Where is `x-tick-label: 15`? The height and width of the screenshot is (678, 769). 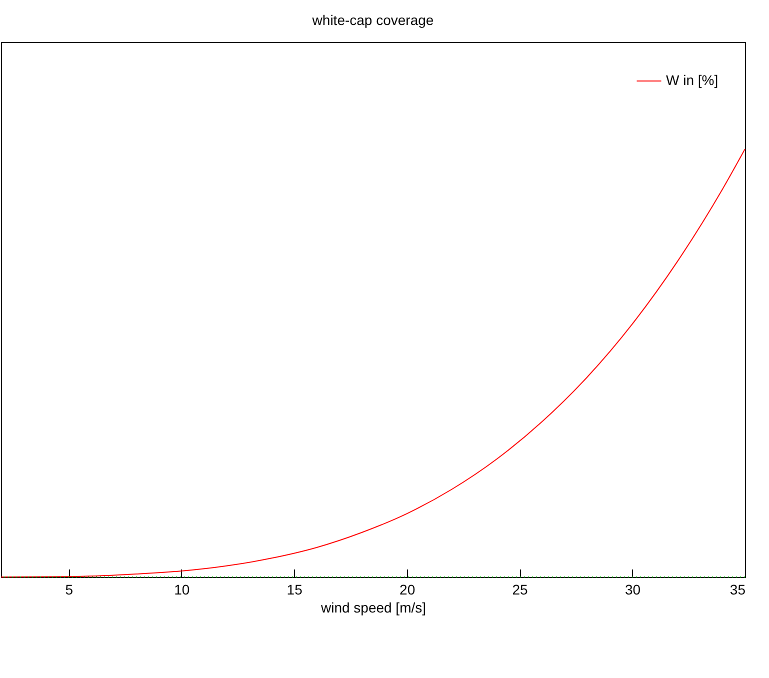
x-tick-label: 15 is located at coordinates (294, 590).